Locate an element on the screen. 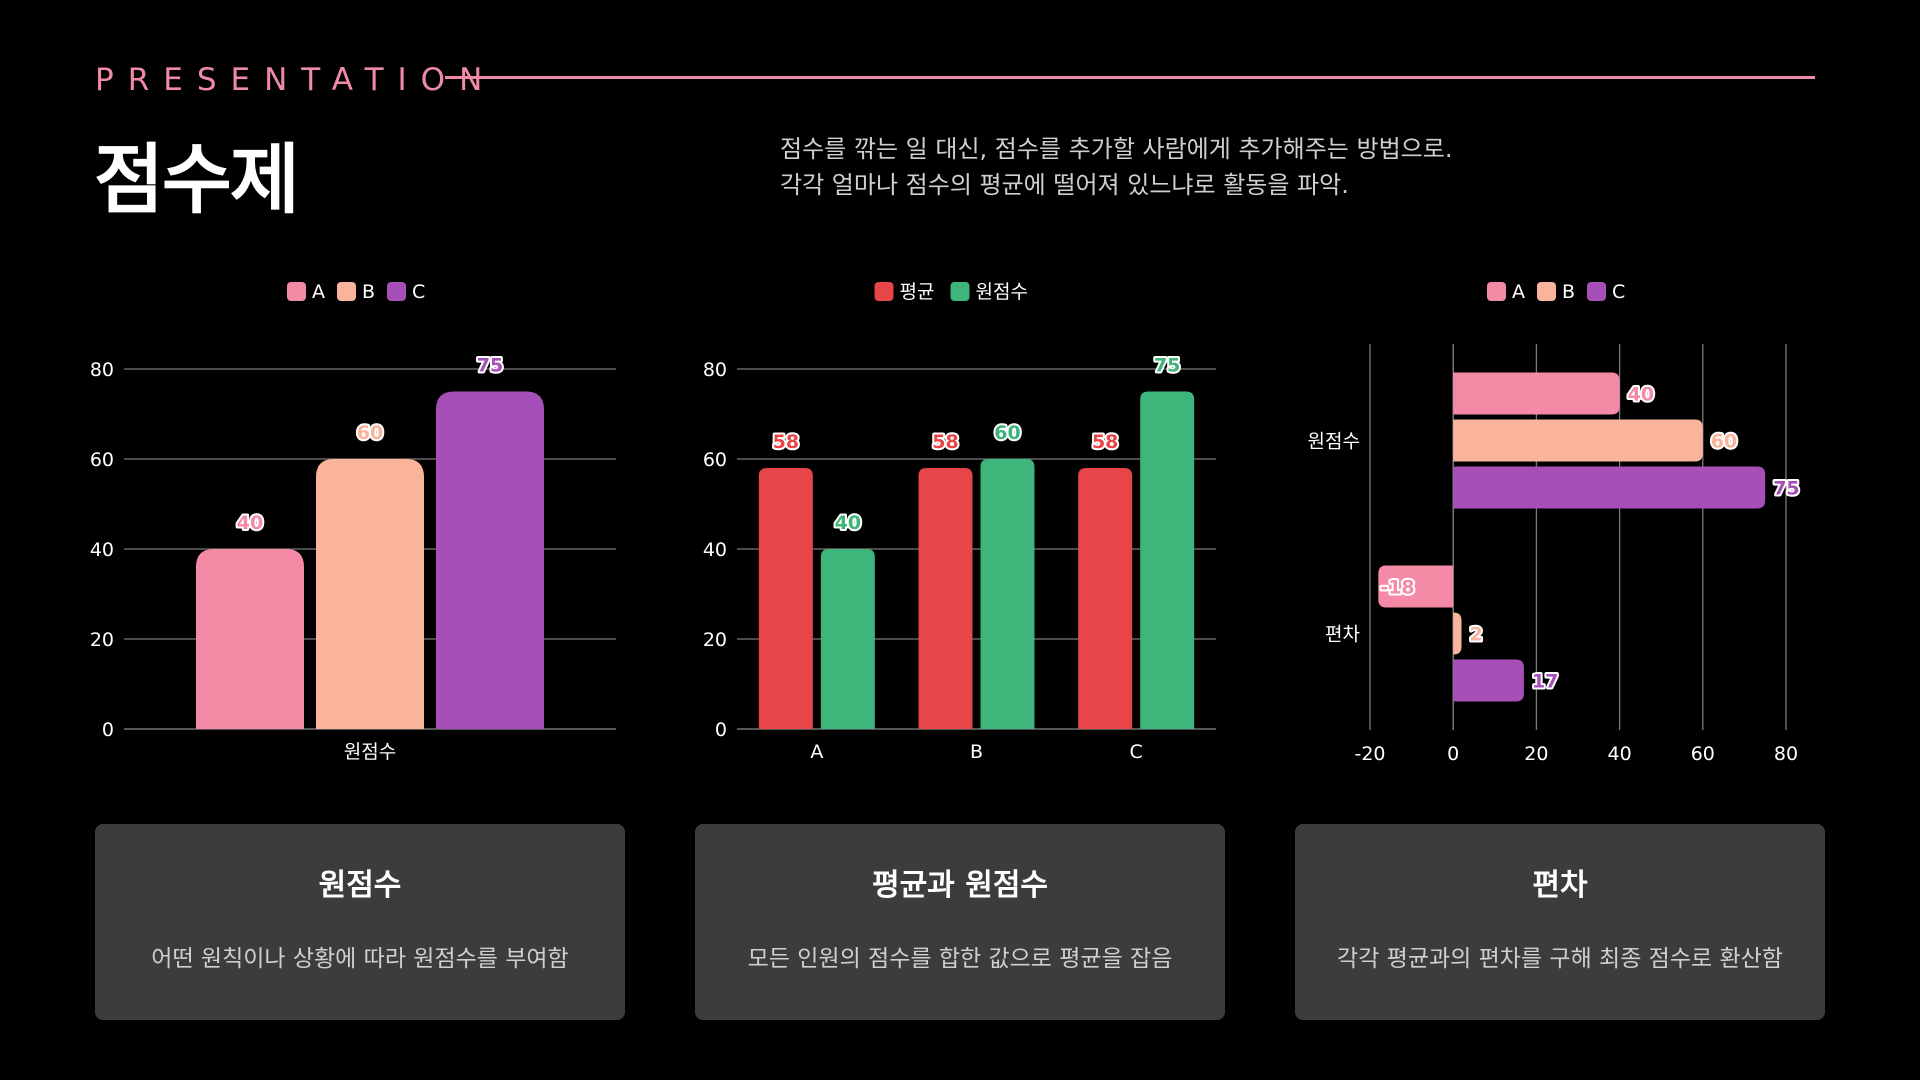 This screenshot has height=1080, width=1920. data-label-원점수-B: 60 is located at coordinates (1007, 433).